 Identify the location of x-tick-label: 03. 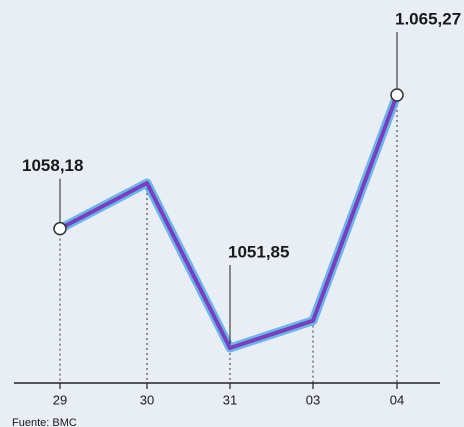
(313, 399).